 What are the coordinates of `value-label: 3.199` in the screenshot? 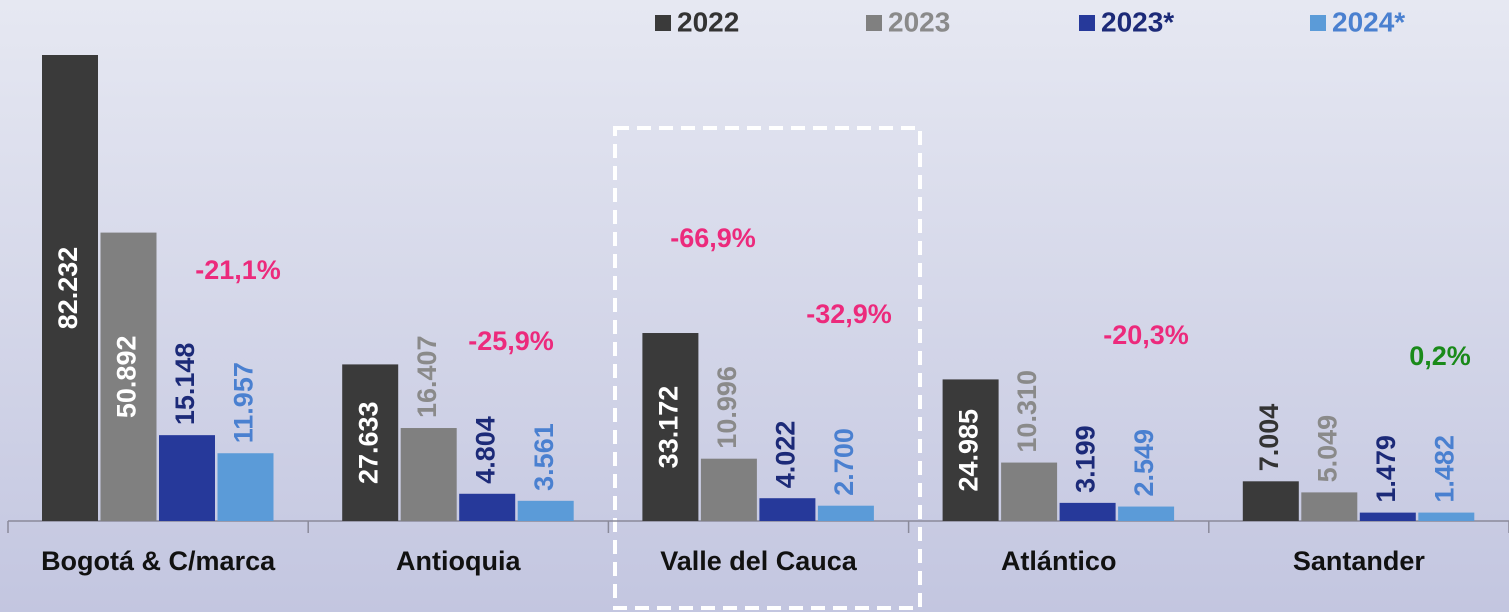 It's located at (1086, 459).